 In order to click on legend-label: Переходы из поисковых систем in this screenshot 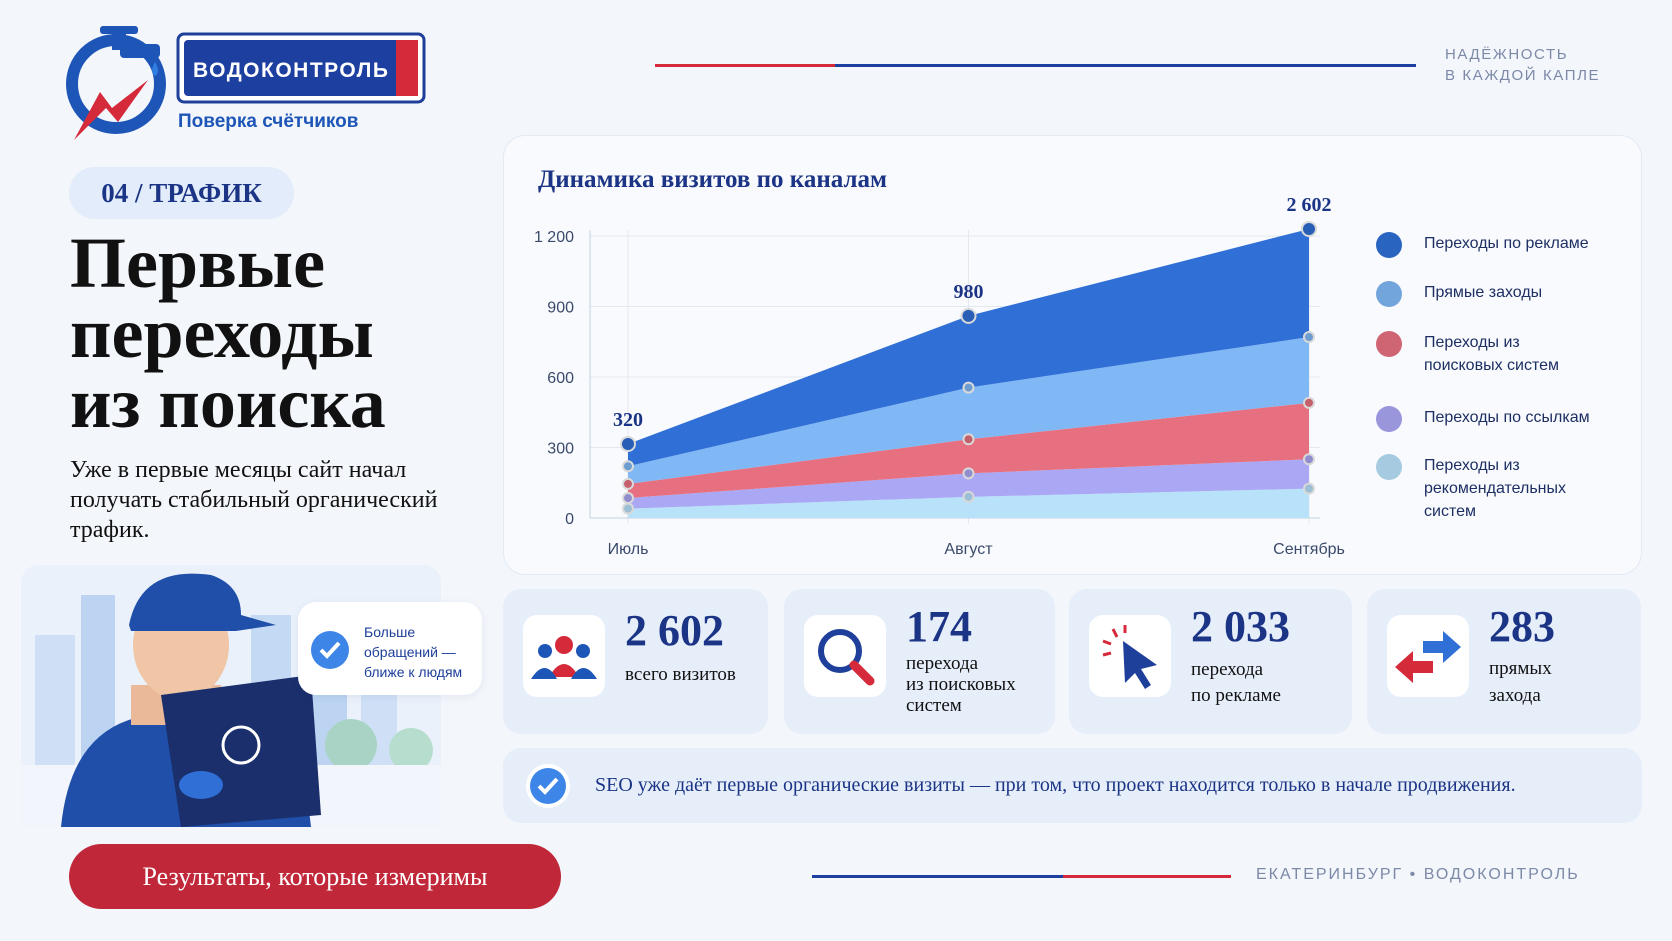, I will do `click(1492, 354)`.